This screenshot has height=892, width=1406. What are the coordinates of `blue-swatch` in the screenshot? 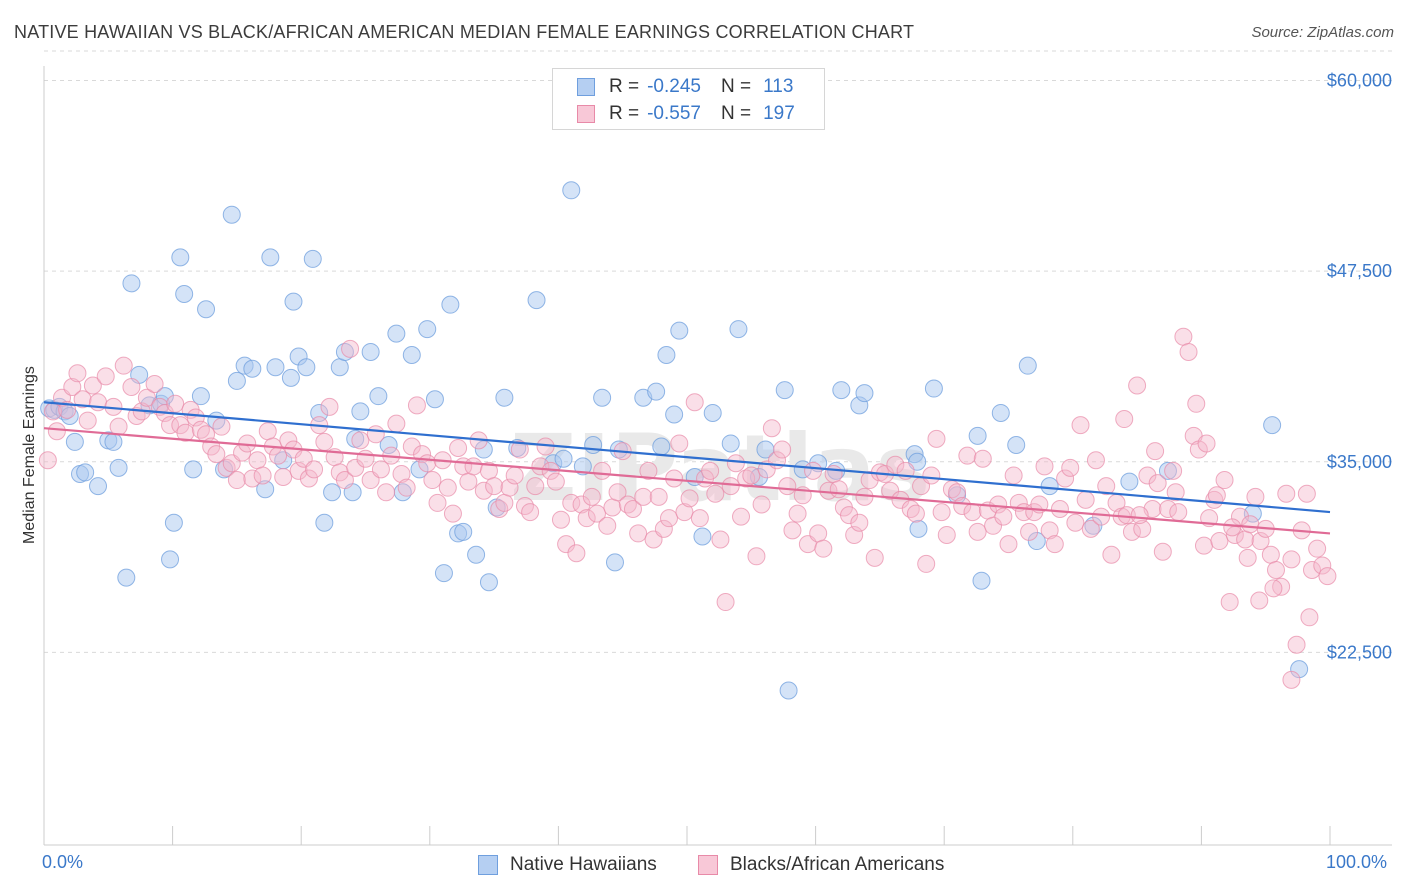 It's located at (488, 865).